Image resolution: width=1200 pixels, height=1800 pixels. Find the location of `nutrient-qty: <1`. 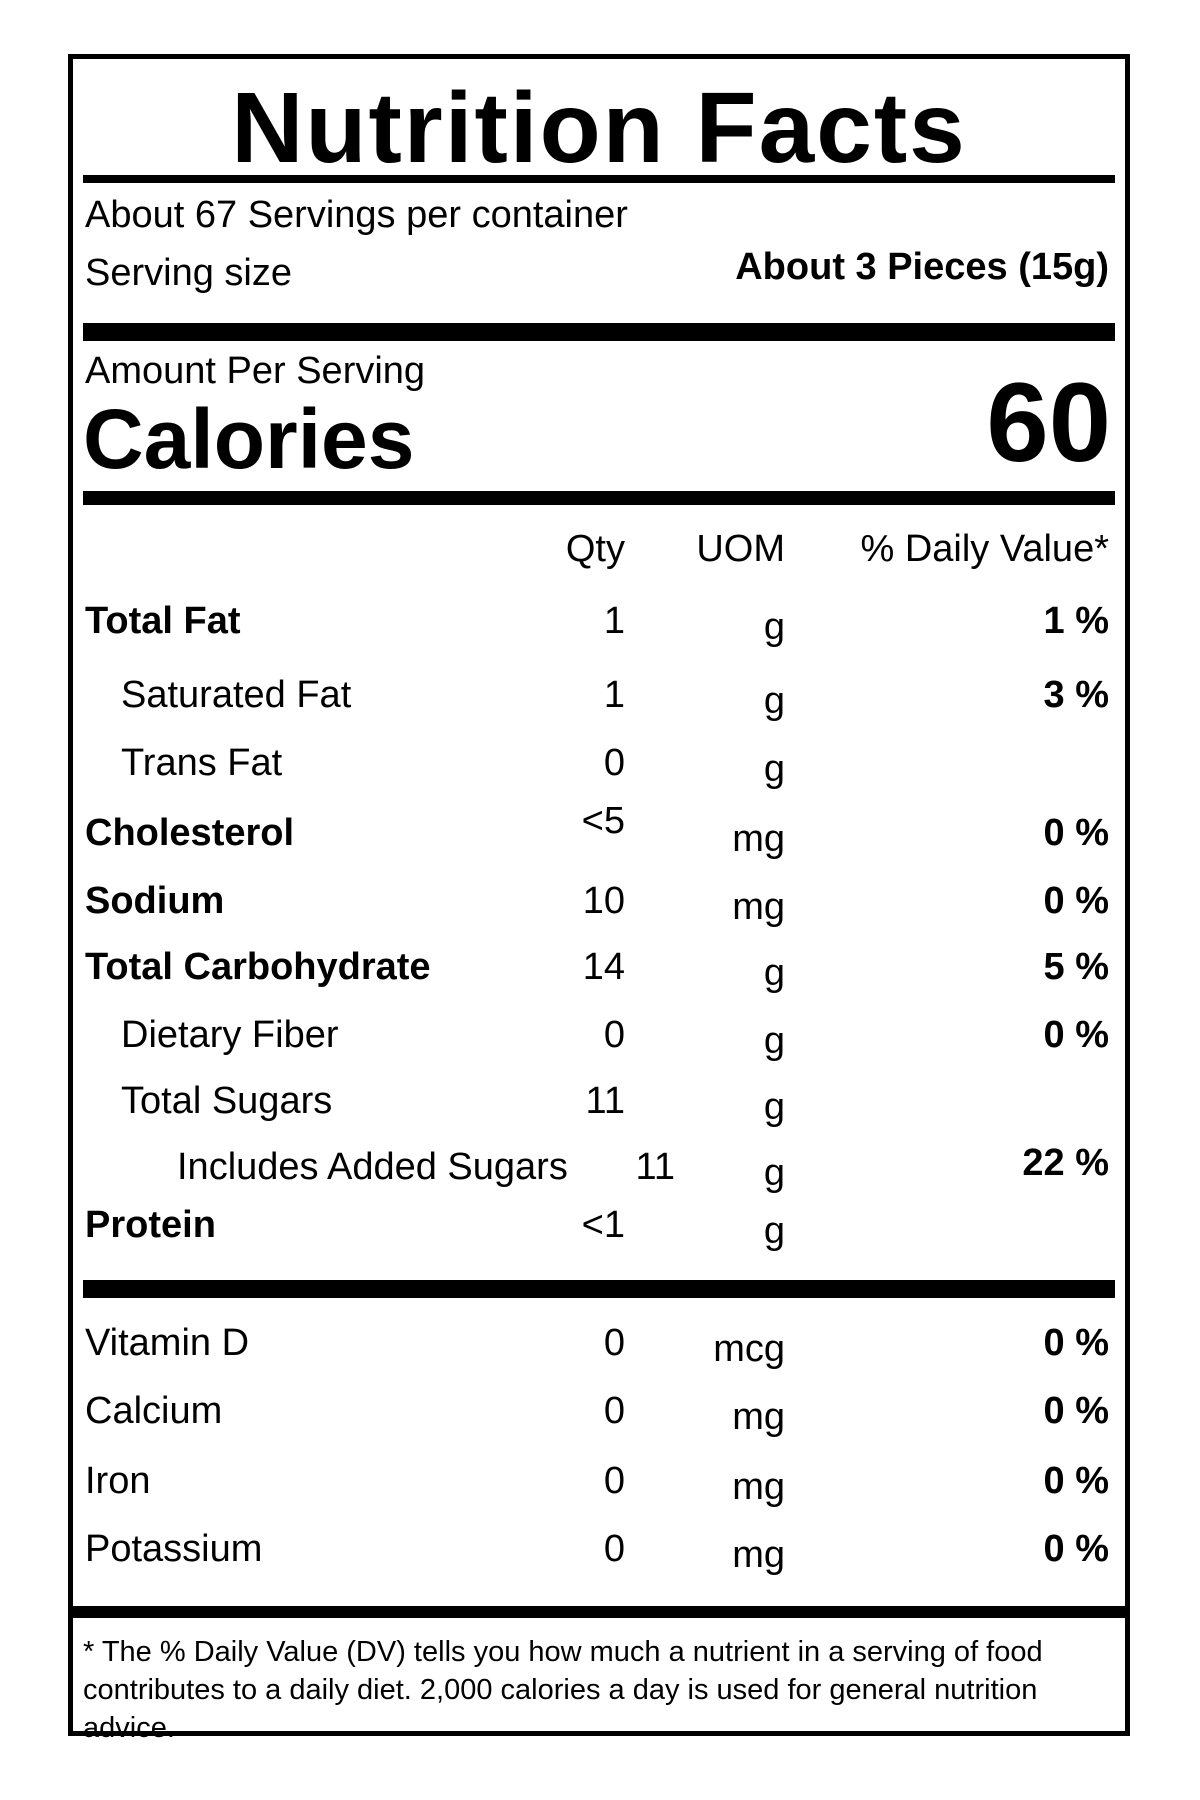

nutrient-qty: <1 is located at coordinates (603, 1225).